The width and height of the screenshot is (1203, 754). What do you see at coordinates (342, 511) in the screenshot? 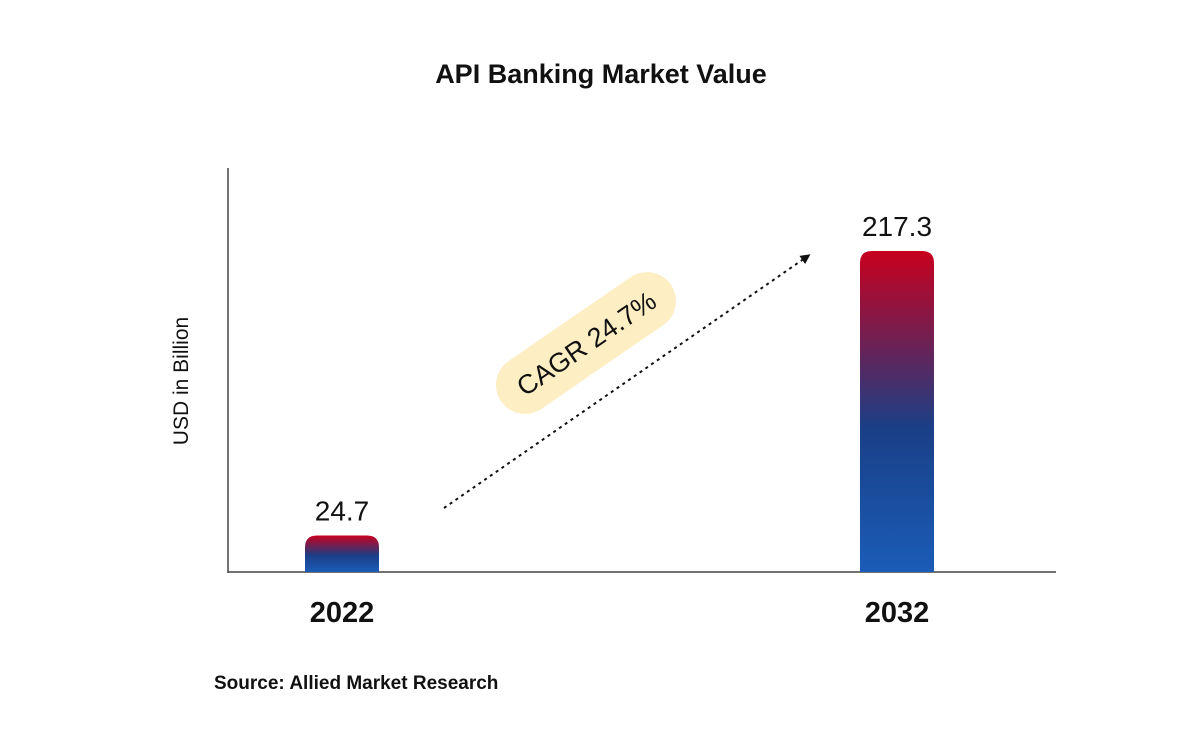
I see `data-label-2022: 24.7` at bounding box center [342, 511].